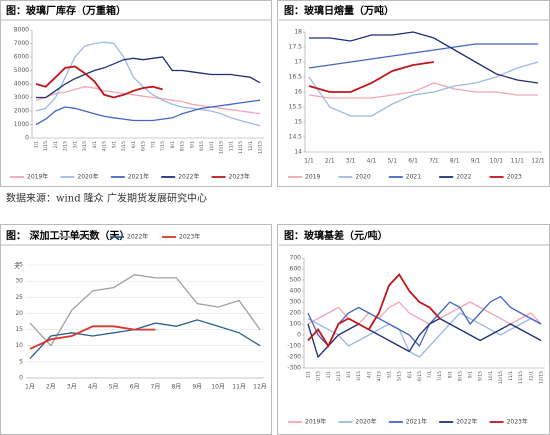  Describe the element at coordinates (30, 387) in the screenshot. I see `x-tick-label: 1月` at that location.